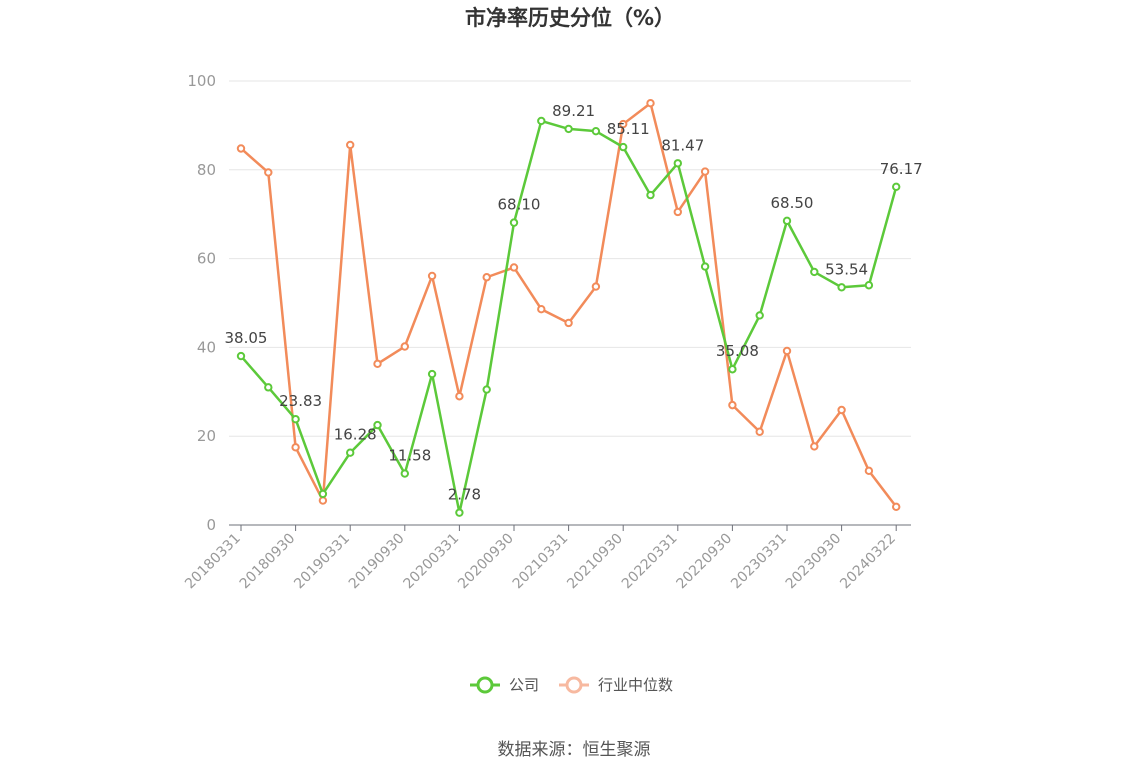 This screenshot has width=1148, height=776. What do you see at coordinates (206, 170) in the screenshot?
I see `y-tick-label: 80` at bounding box center [206, 170].